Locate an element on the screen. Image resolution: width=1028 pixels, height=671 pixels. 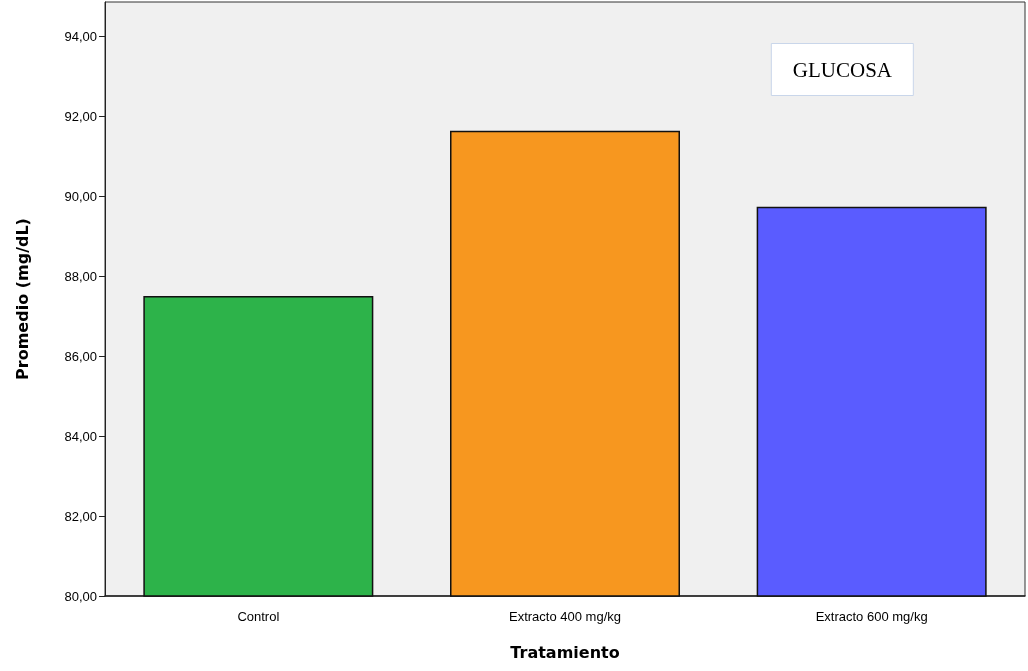
y-axis-title: Promedio (mg/dL) is located at coordinates (22, 299).